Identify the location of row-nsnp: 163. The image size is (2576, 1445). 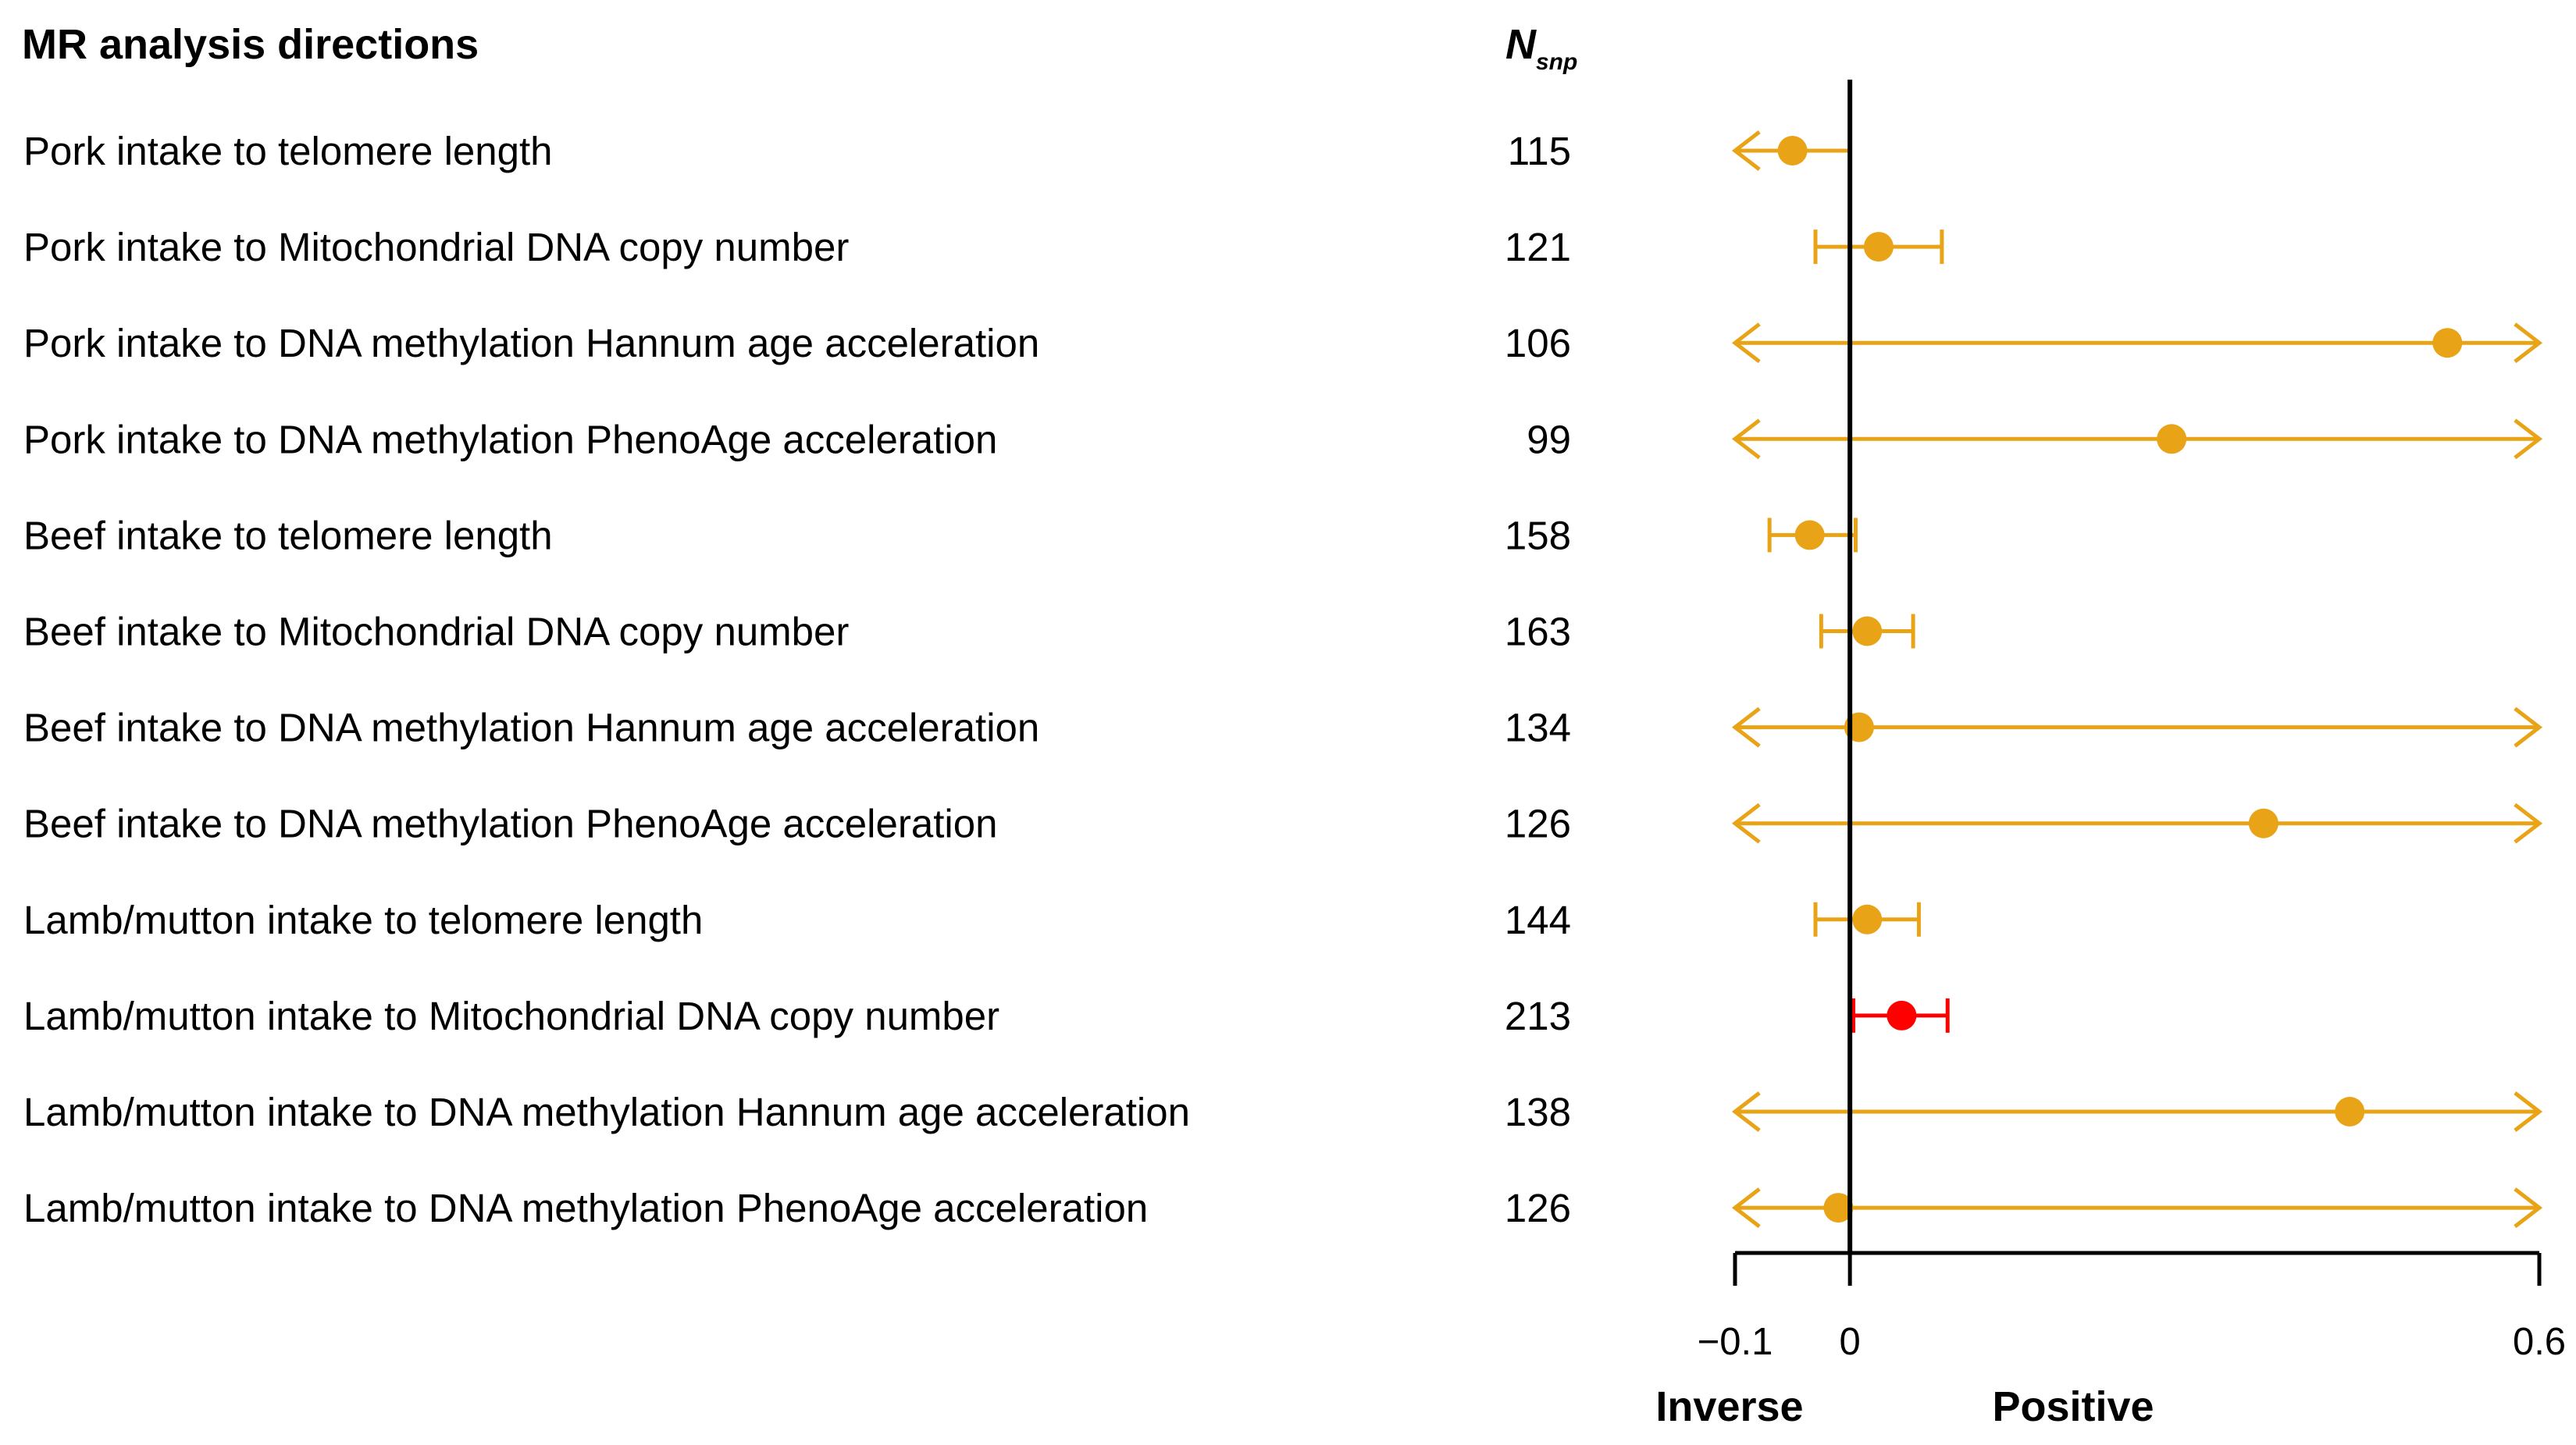
(1538, 632).